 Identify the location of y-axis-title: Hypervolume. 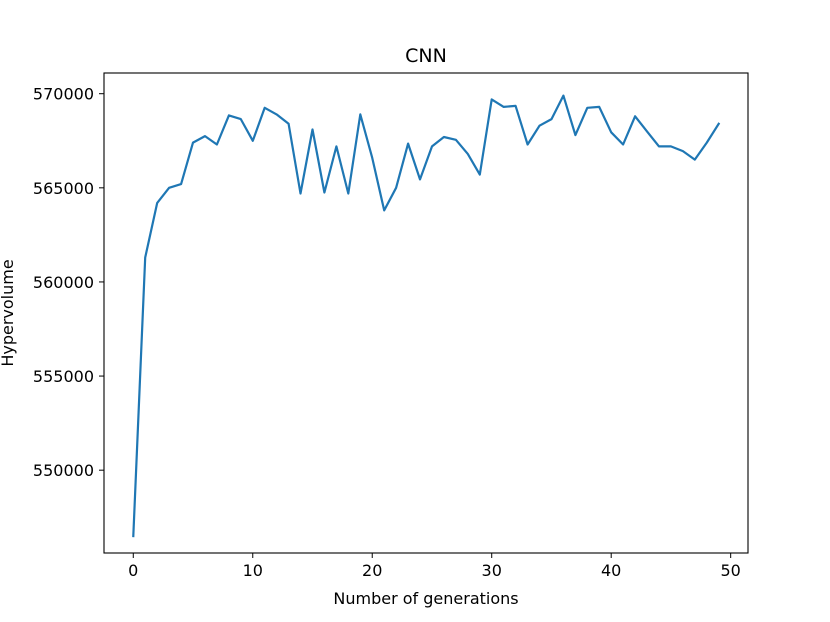
(8, 312).